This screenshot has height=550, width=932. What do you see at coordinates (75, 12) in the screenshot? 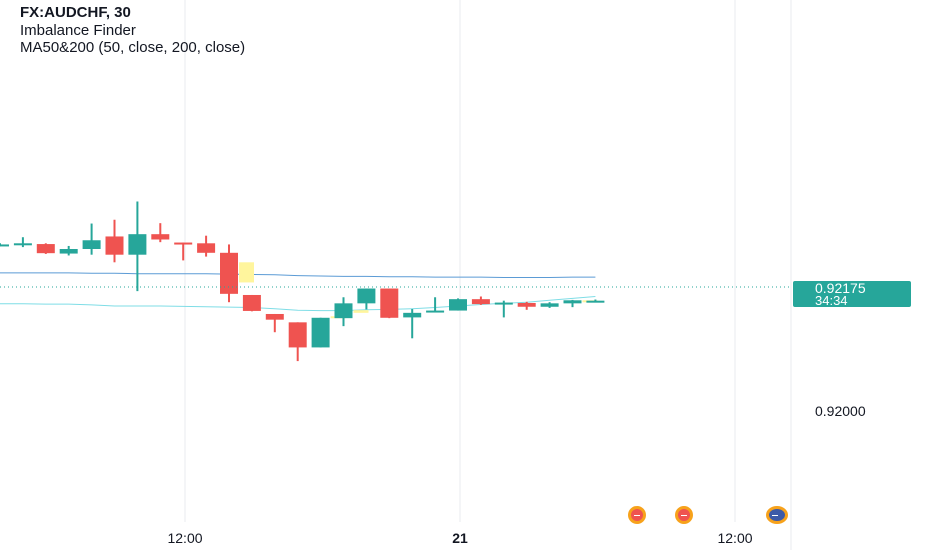
I see `symbol-title: FX:AUDCHF, 30` at bounding box center [75, 12].